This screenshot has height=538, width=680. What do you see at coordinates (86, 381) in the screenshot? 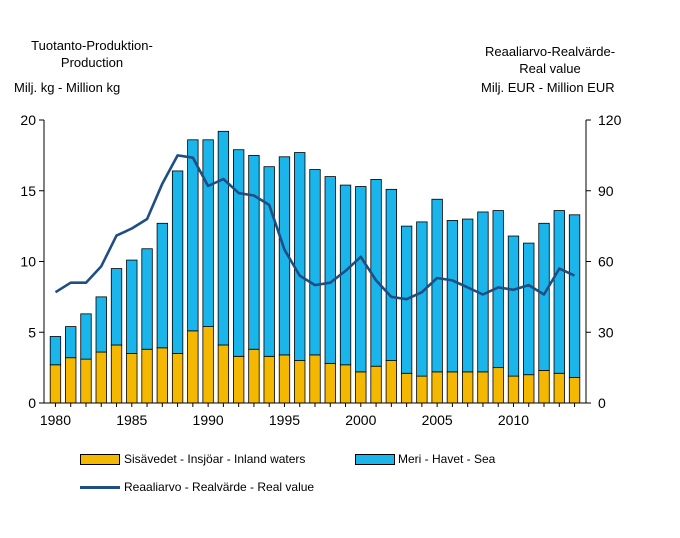
I see `bar-inland-1982` at bounding box center [86, 381].